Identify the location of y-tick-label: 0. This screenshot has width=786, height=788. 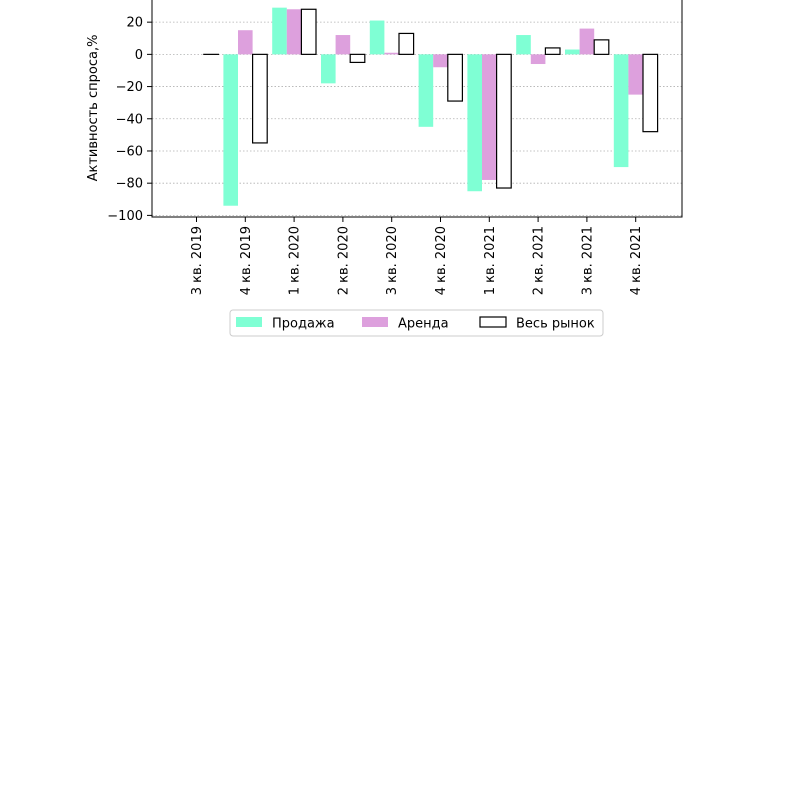
(139, 55).